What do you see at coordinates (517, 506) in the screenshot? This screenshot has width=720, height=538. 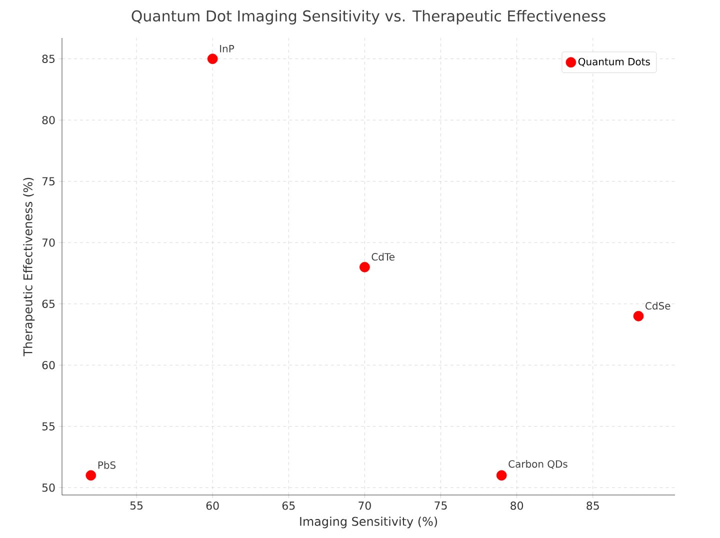 I see `x-tick-label: 80` at bounding box center [517, 506].